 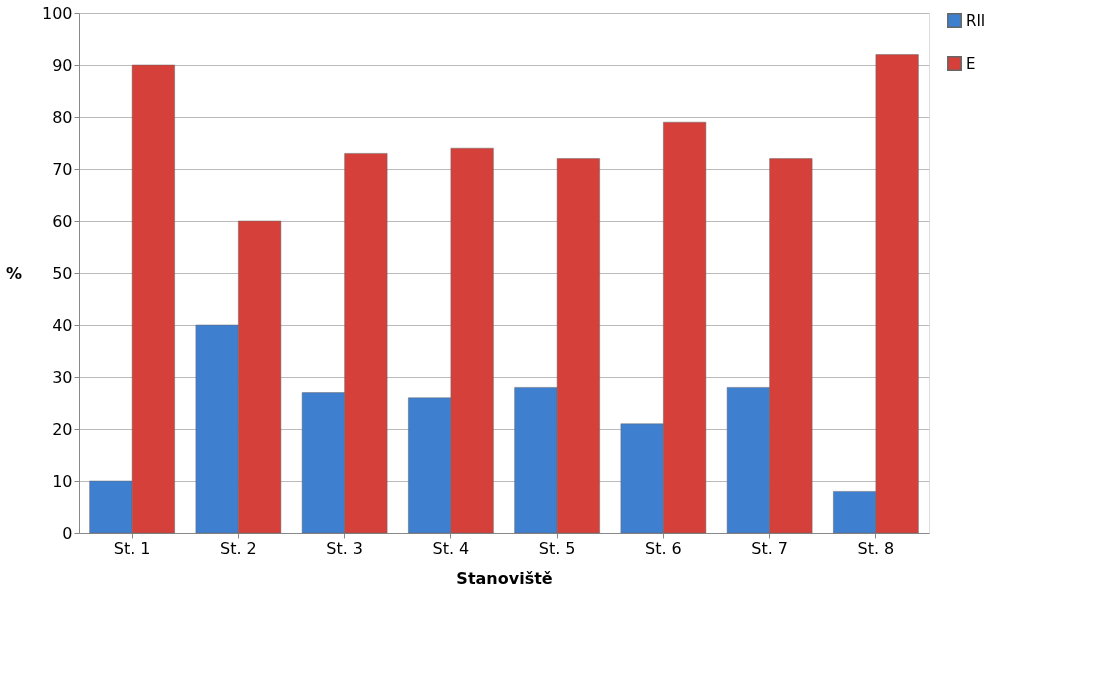 What do you see at coordinates (62, 325) in the screenshot?
I see `y-tick-label: 40` at bounding box center [62, 325].